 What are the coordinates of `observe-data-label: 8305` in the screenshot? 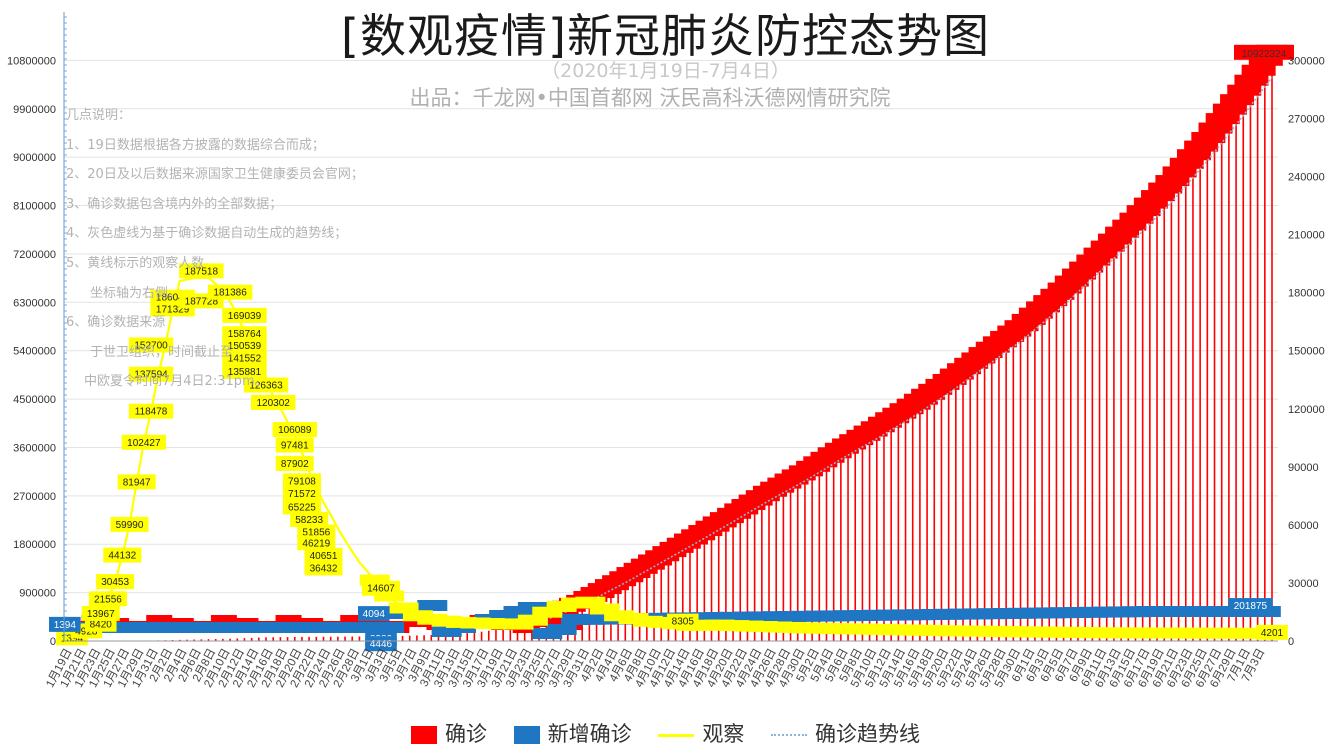 It's located at (683, 622).